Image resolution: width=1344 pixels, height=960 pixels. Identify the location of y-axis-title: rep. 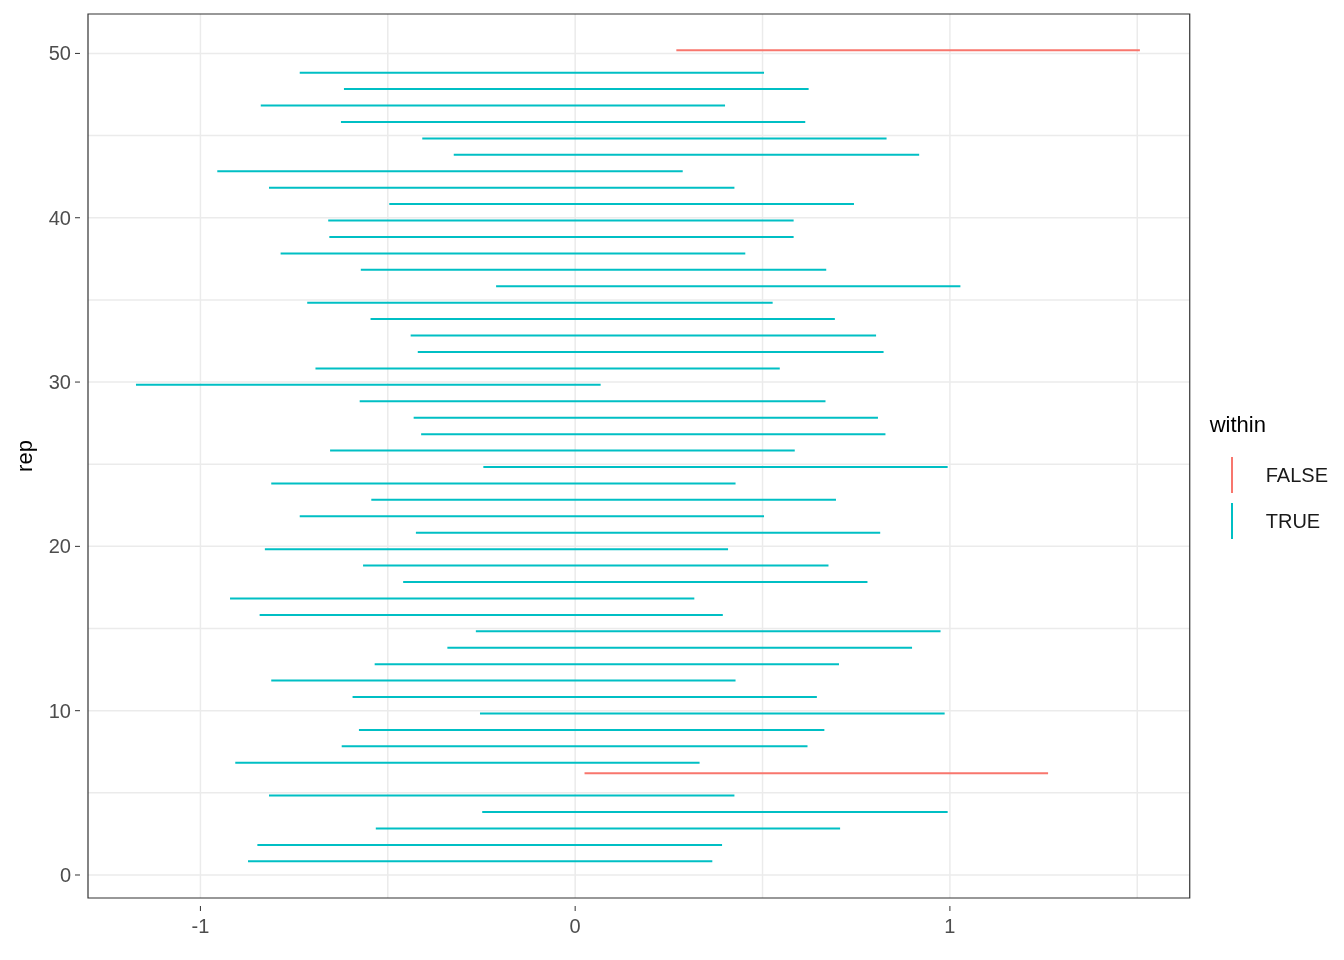
(24, 456).